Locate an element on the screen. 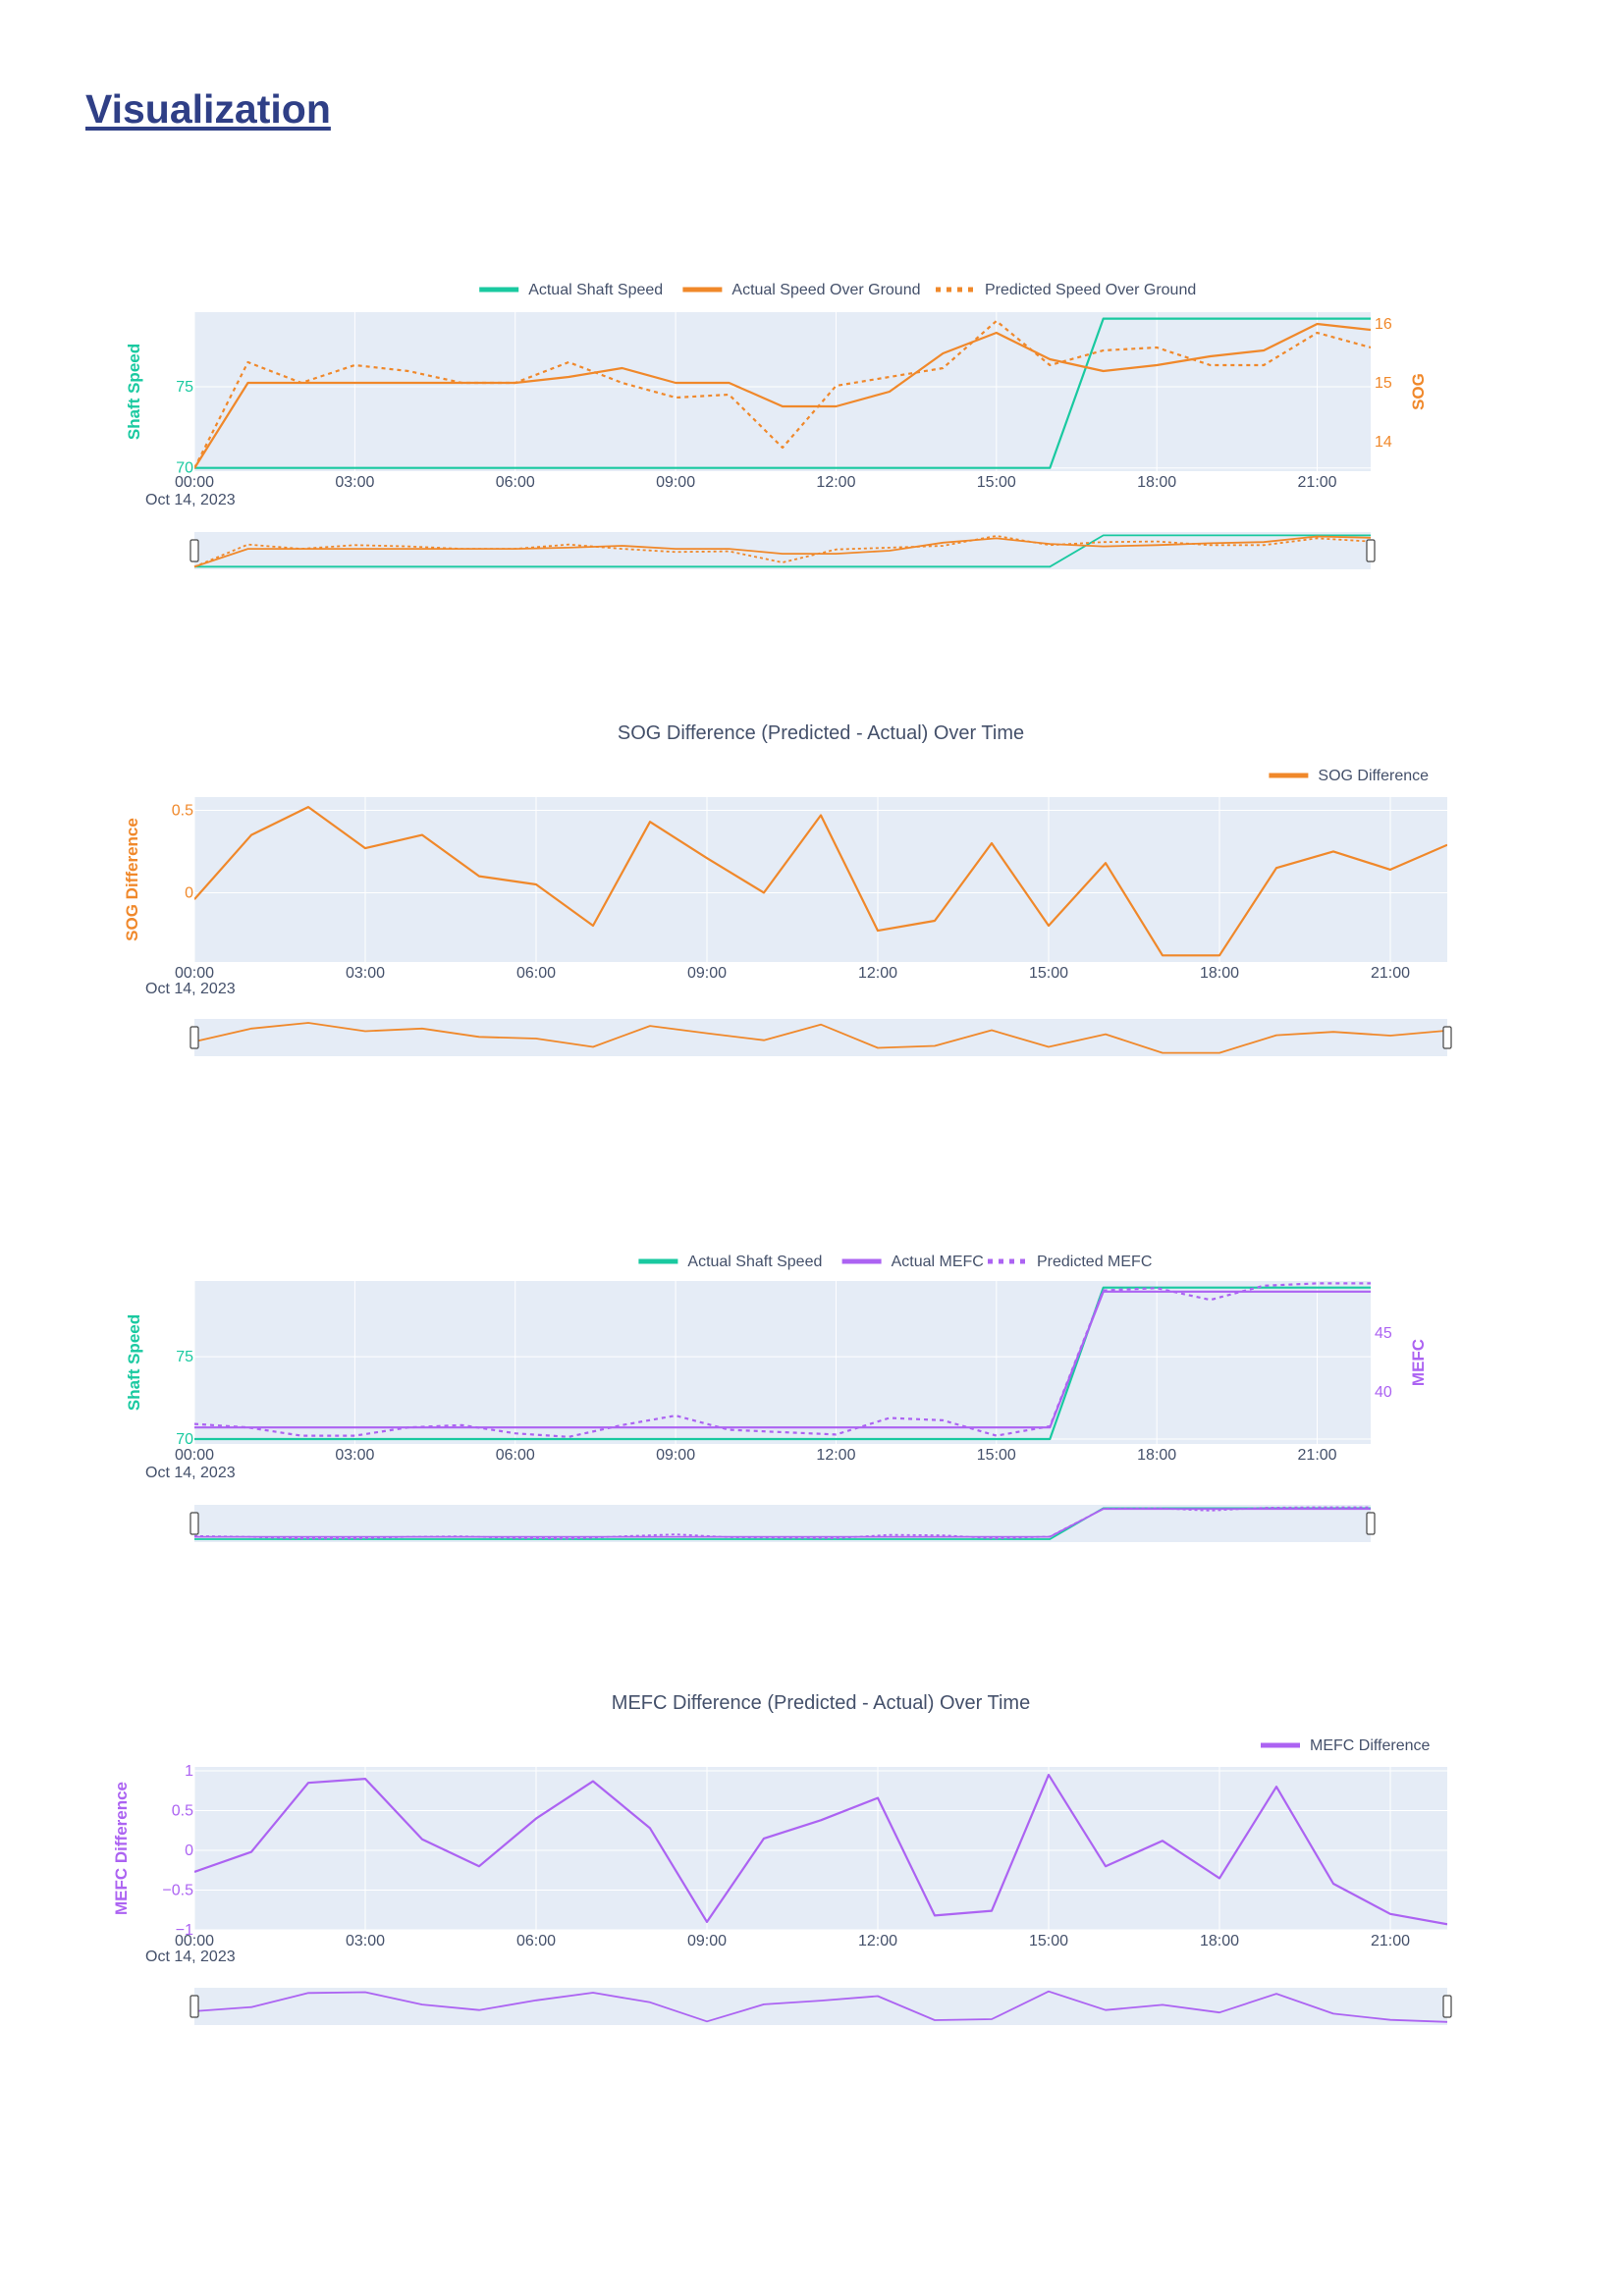 This screenshot has width=1624, height=2296. legend-label: Predicted MEFC is located at coordinates (1094, 1262).